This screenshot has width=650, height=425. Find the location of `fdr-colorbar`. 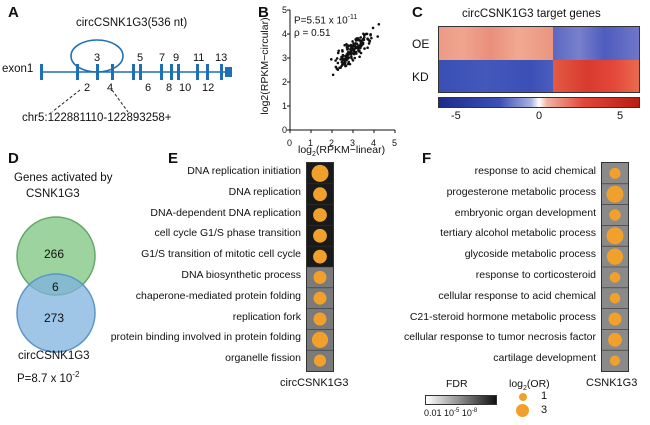

fdr-colorbar is located at coordinates (461, 400).